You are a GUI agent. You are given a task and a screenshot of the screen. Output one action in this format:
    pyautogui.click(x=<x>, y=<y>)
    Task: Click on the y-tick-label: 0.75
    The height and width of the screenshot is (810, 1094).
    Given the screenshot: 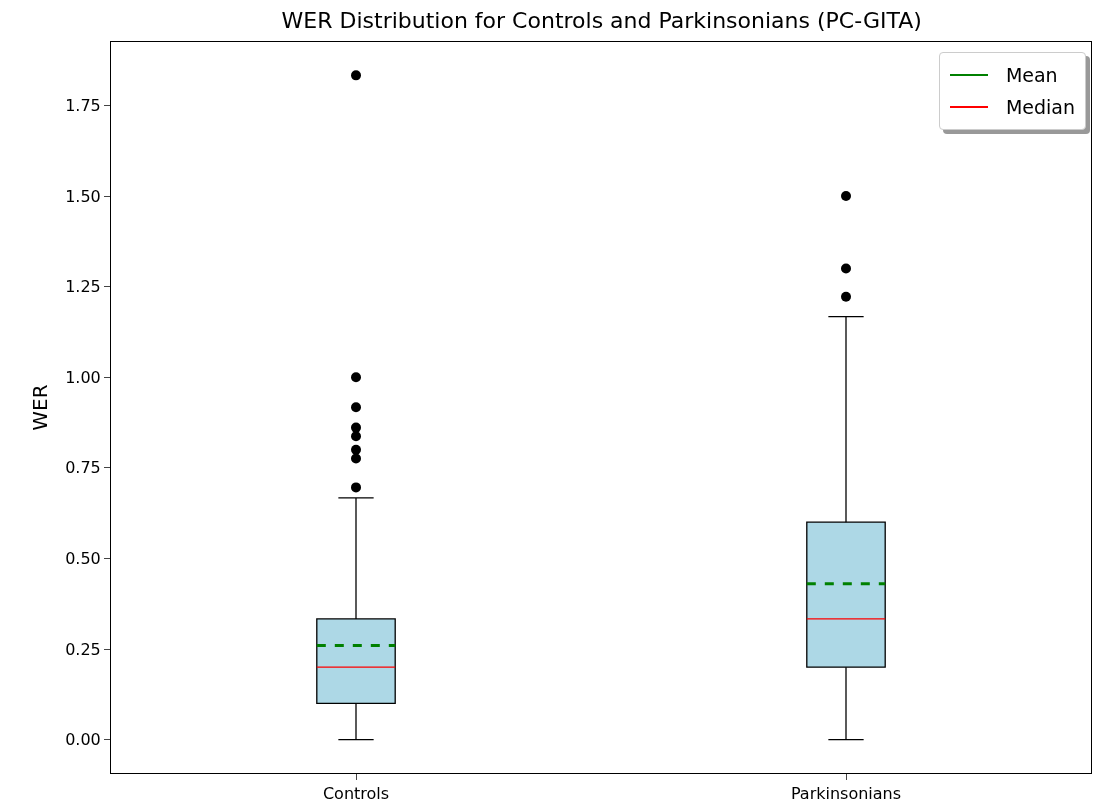 What is the action you would take?
    pyautogui.click(x=83, y=468)
    